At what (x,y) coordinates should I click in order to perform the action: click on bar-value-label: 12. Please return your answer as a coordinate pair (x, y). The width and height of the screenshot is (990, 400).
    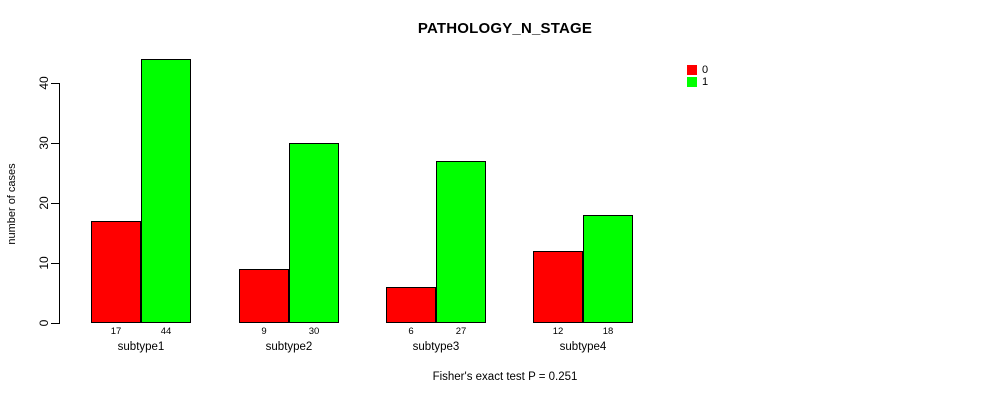
    Looking at the image, I should click on (558, 331).